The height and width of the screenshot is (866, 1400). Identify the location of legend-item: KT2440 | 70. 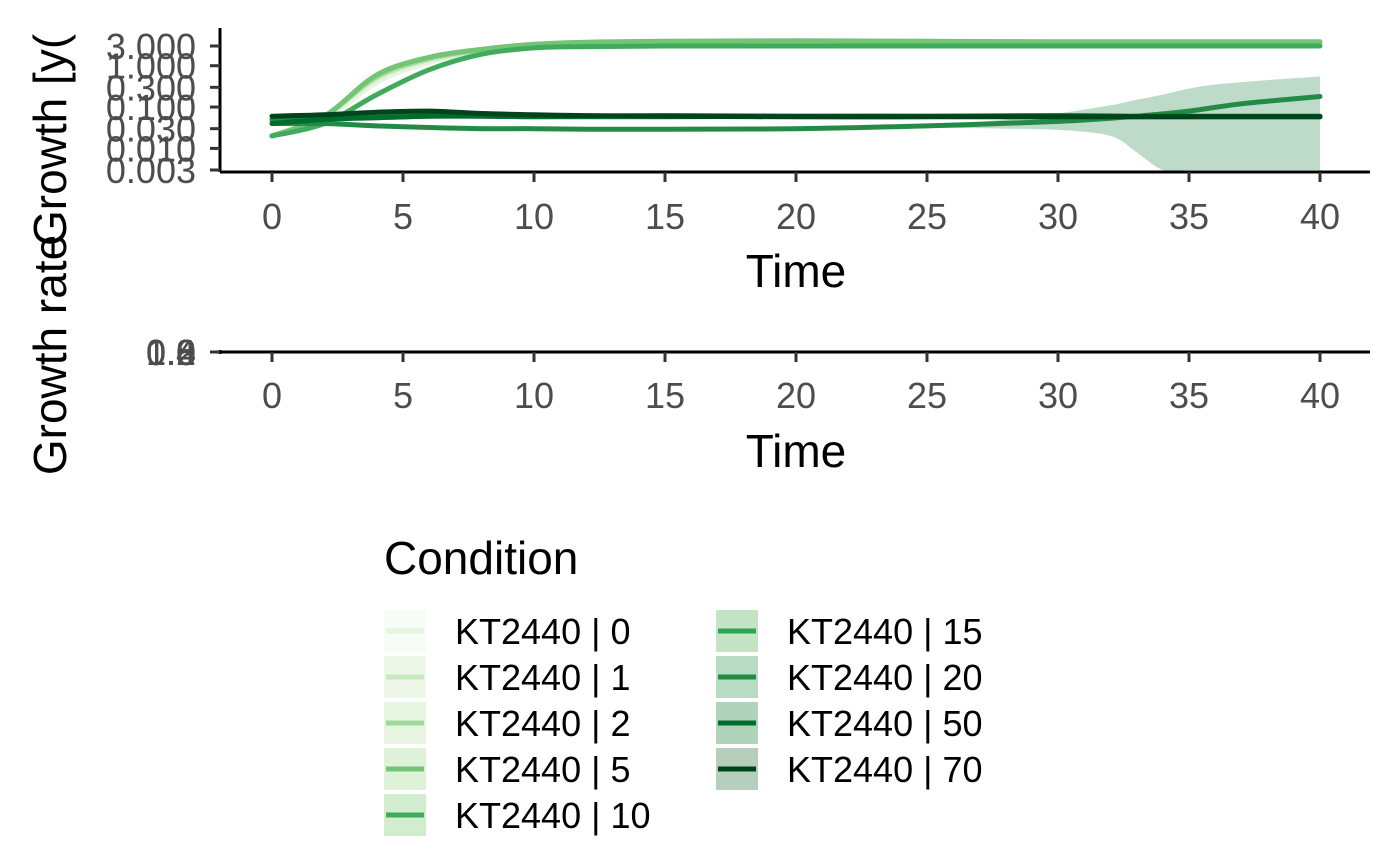
(849, 769).